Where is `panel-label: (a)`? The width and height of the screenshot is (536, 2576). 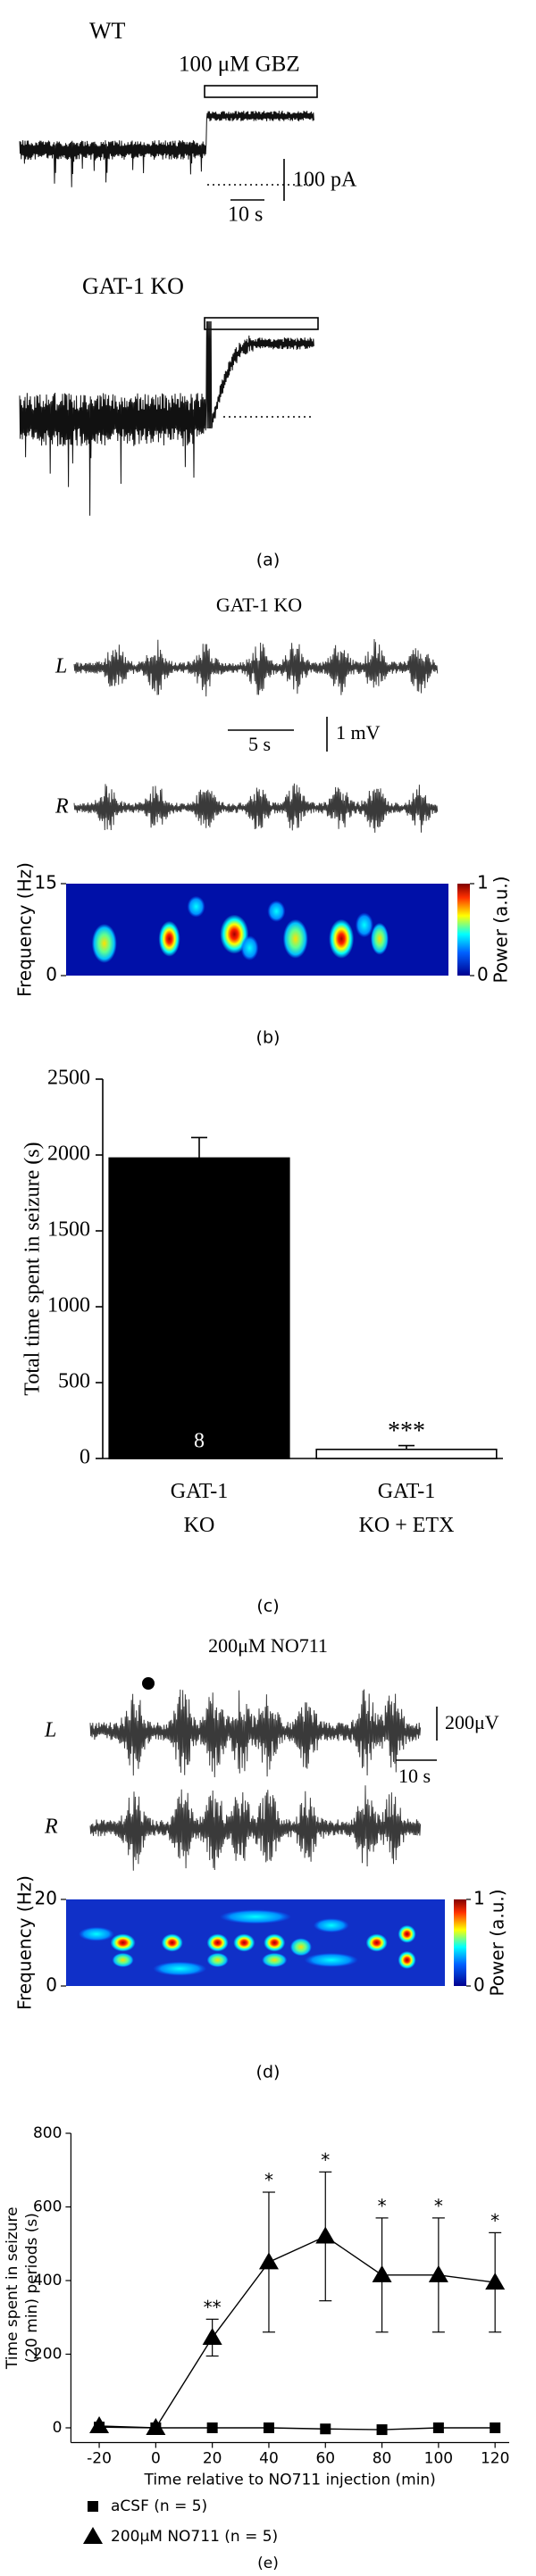
panel-label: (a) is located at coordinates (268, 561).